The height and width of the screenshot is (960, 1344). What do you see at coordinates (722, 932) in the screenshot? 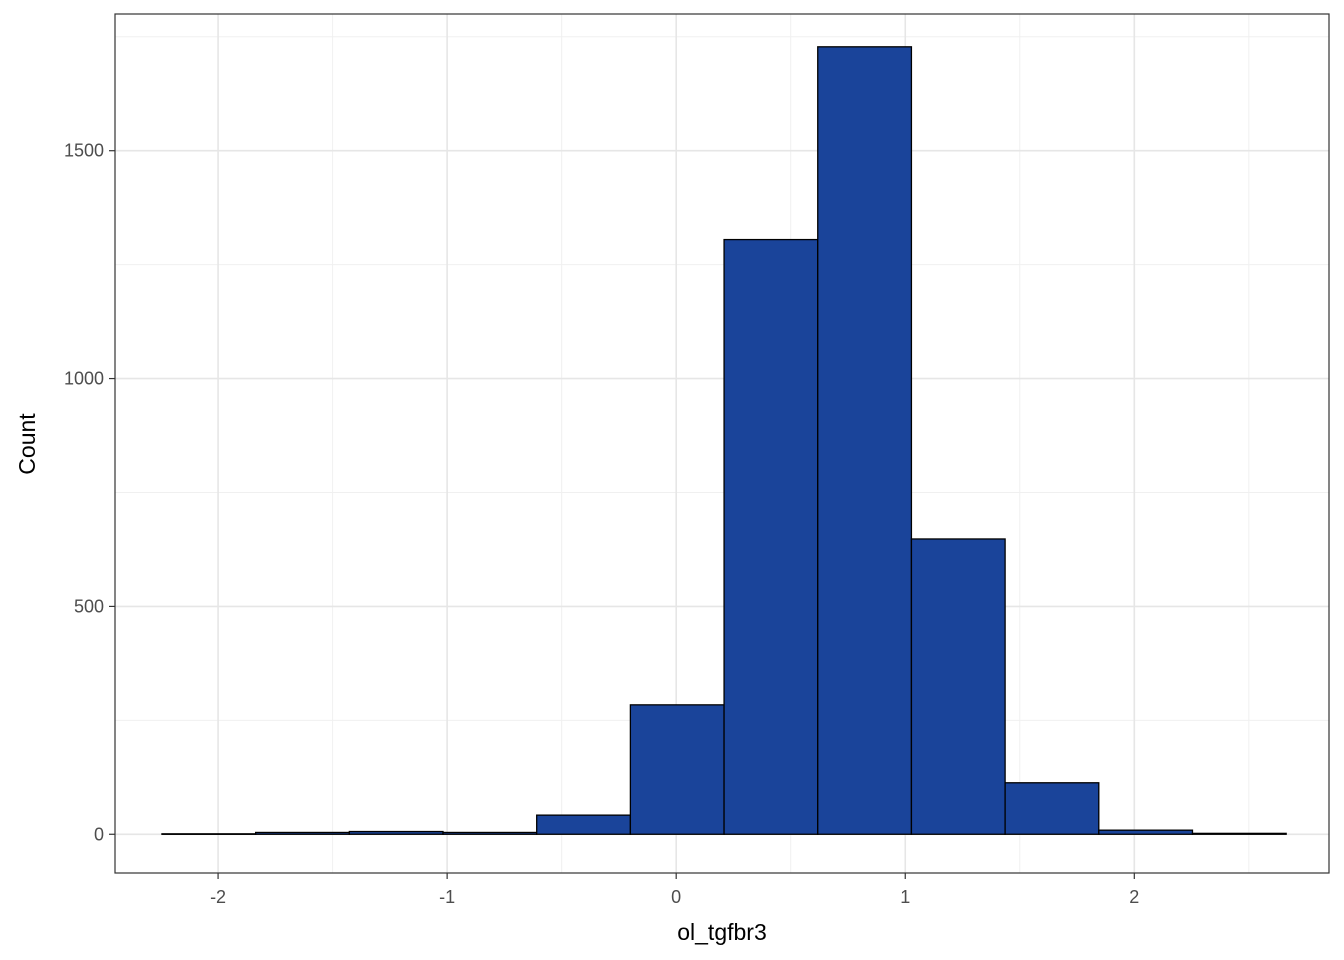
I see `x-axis-title: ol_tgfbr3` at bounding box center [722, 932].